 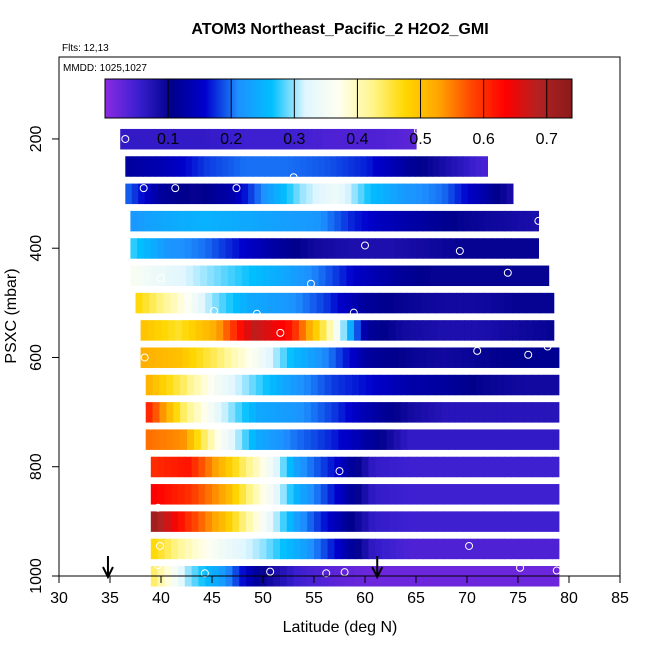 What do you see at coordinates (357, 113) in the screenshot?
I see `colorbar-ticks: 0.1 0.2 0.3 0.4 0.5 0.6 0.7` at bounding box center [357, 113].